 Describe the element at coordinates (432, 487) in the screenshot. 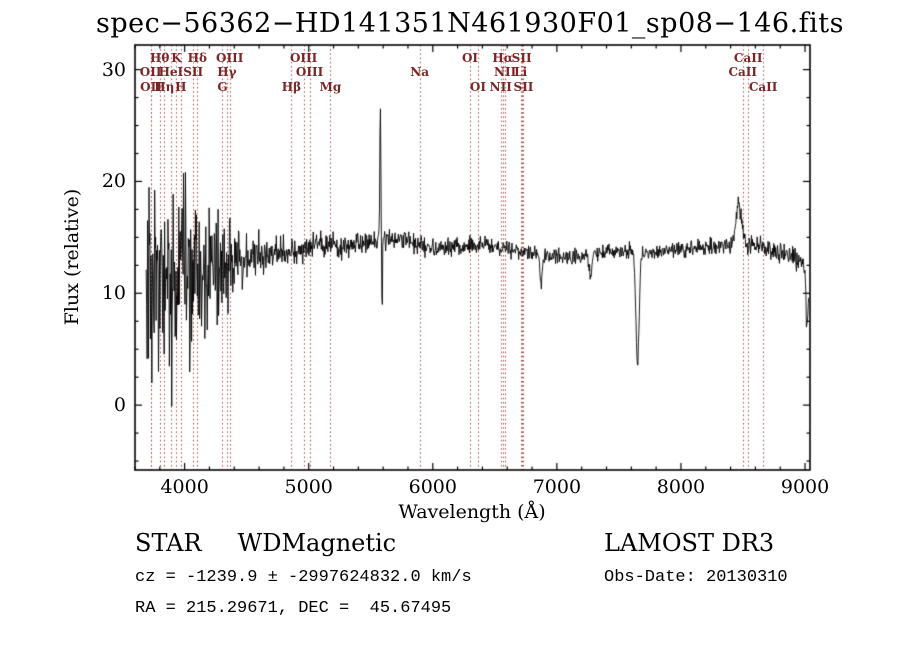

I see `x-tick-label: 6000` at that location.